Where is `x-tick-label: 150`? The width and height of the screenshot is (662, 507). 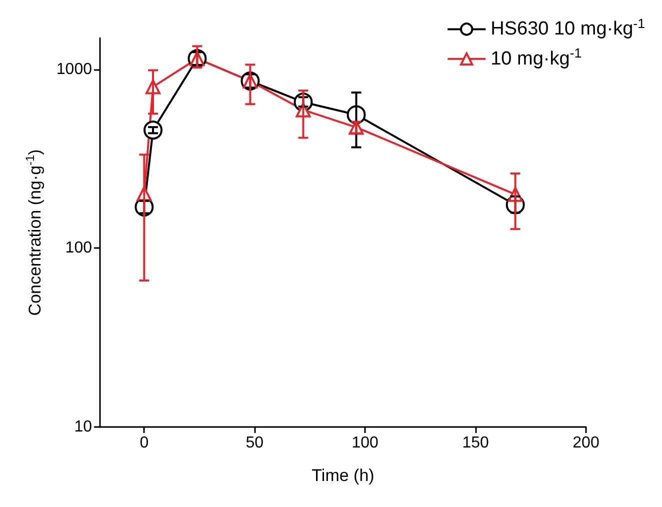 x-tick-label: 150 is located at coordinates (475, 443).